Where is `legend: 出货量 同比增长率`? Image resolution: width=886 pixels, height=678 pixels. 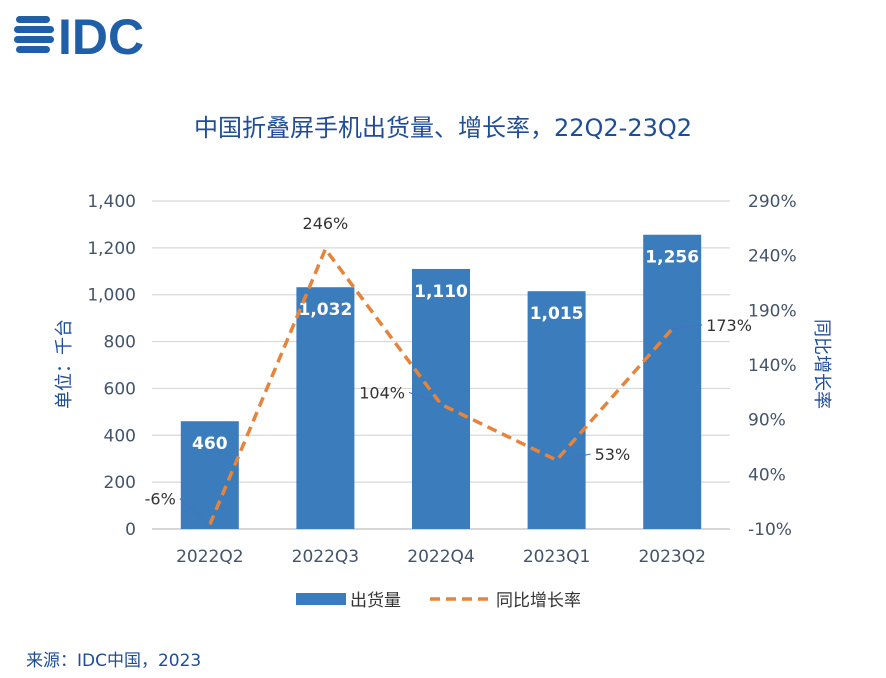
legend: 出货量 同比增长率 is located at coordinates (438, 601).